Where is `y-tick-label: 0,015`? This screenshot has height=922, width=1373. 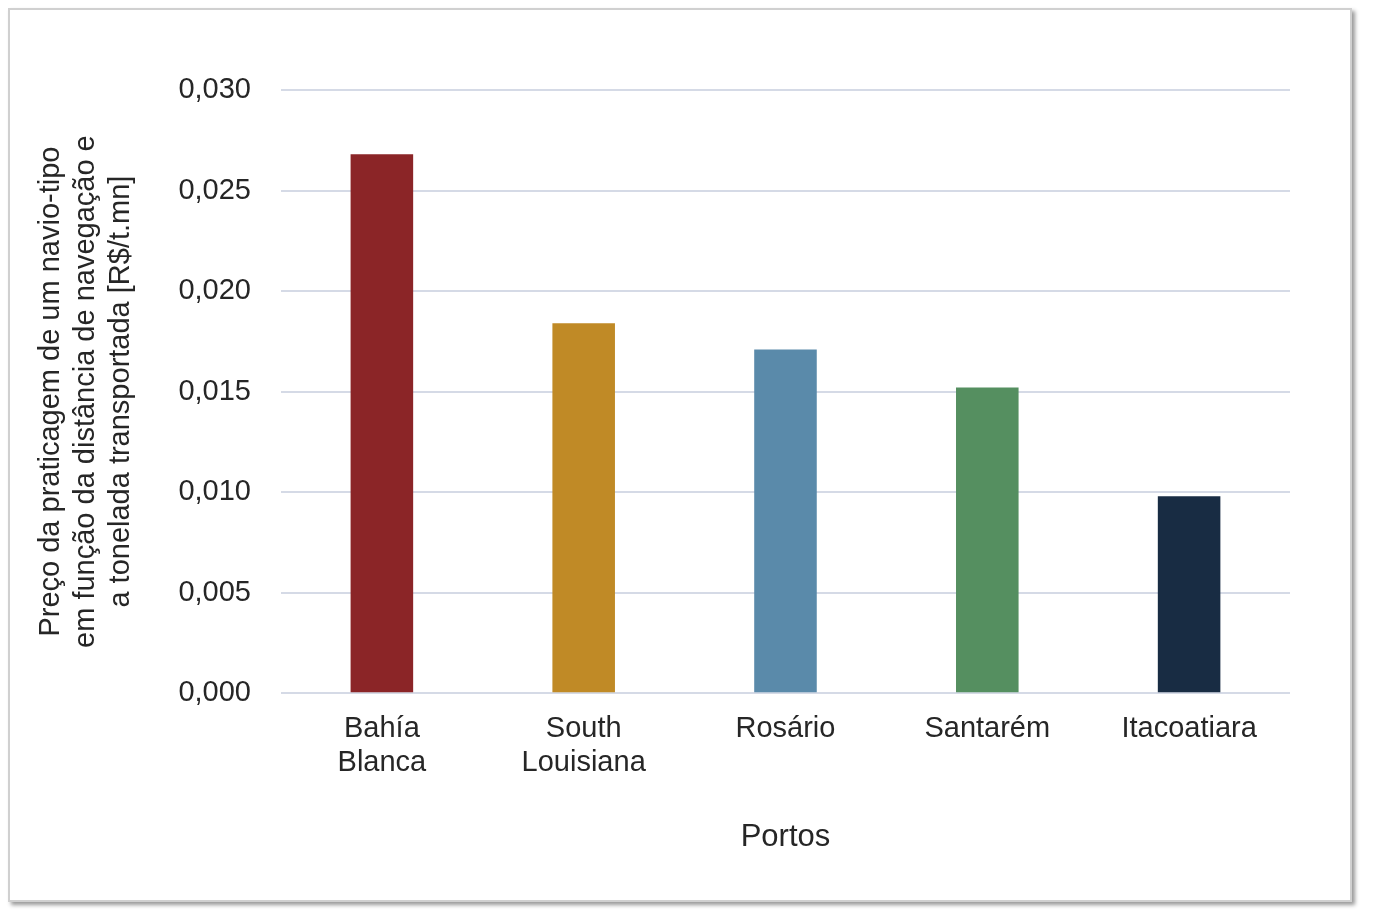 y-tick-label: 0,015 is located at coordinates (214, 389).